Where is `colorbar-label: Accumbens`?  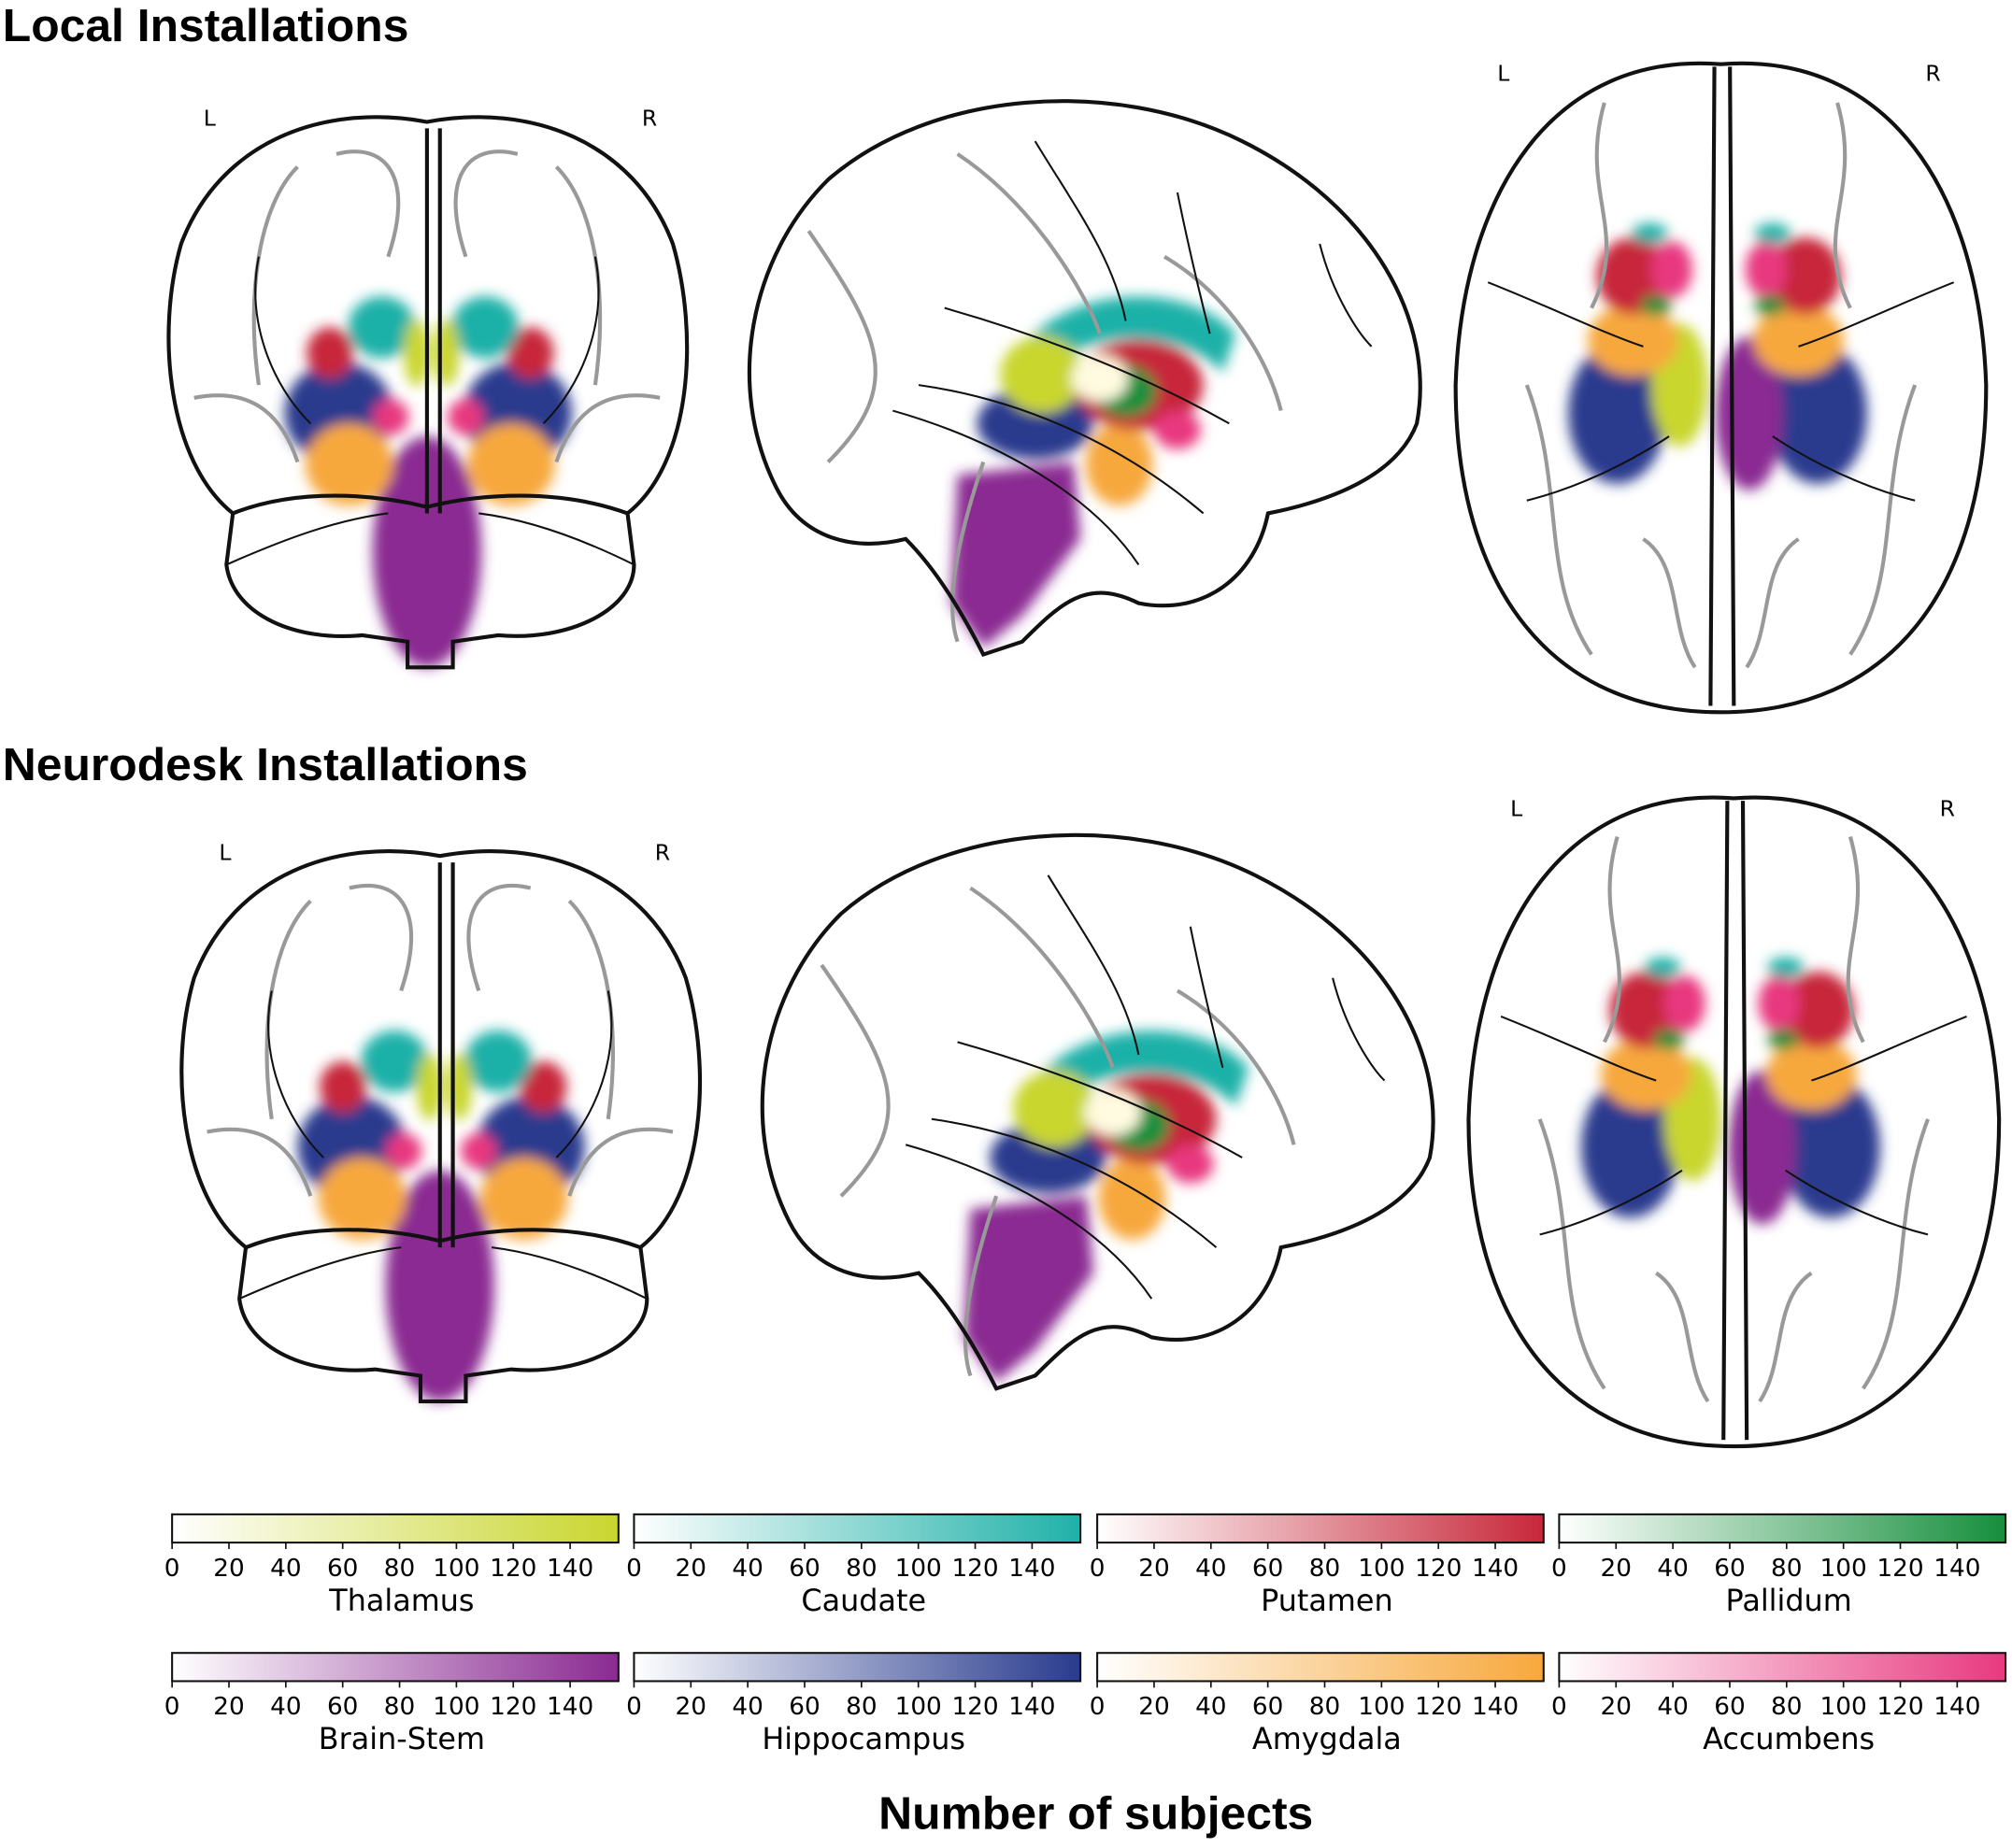 colorbar-label: Accumbens is located at coordinates (1789, 1739).